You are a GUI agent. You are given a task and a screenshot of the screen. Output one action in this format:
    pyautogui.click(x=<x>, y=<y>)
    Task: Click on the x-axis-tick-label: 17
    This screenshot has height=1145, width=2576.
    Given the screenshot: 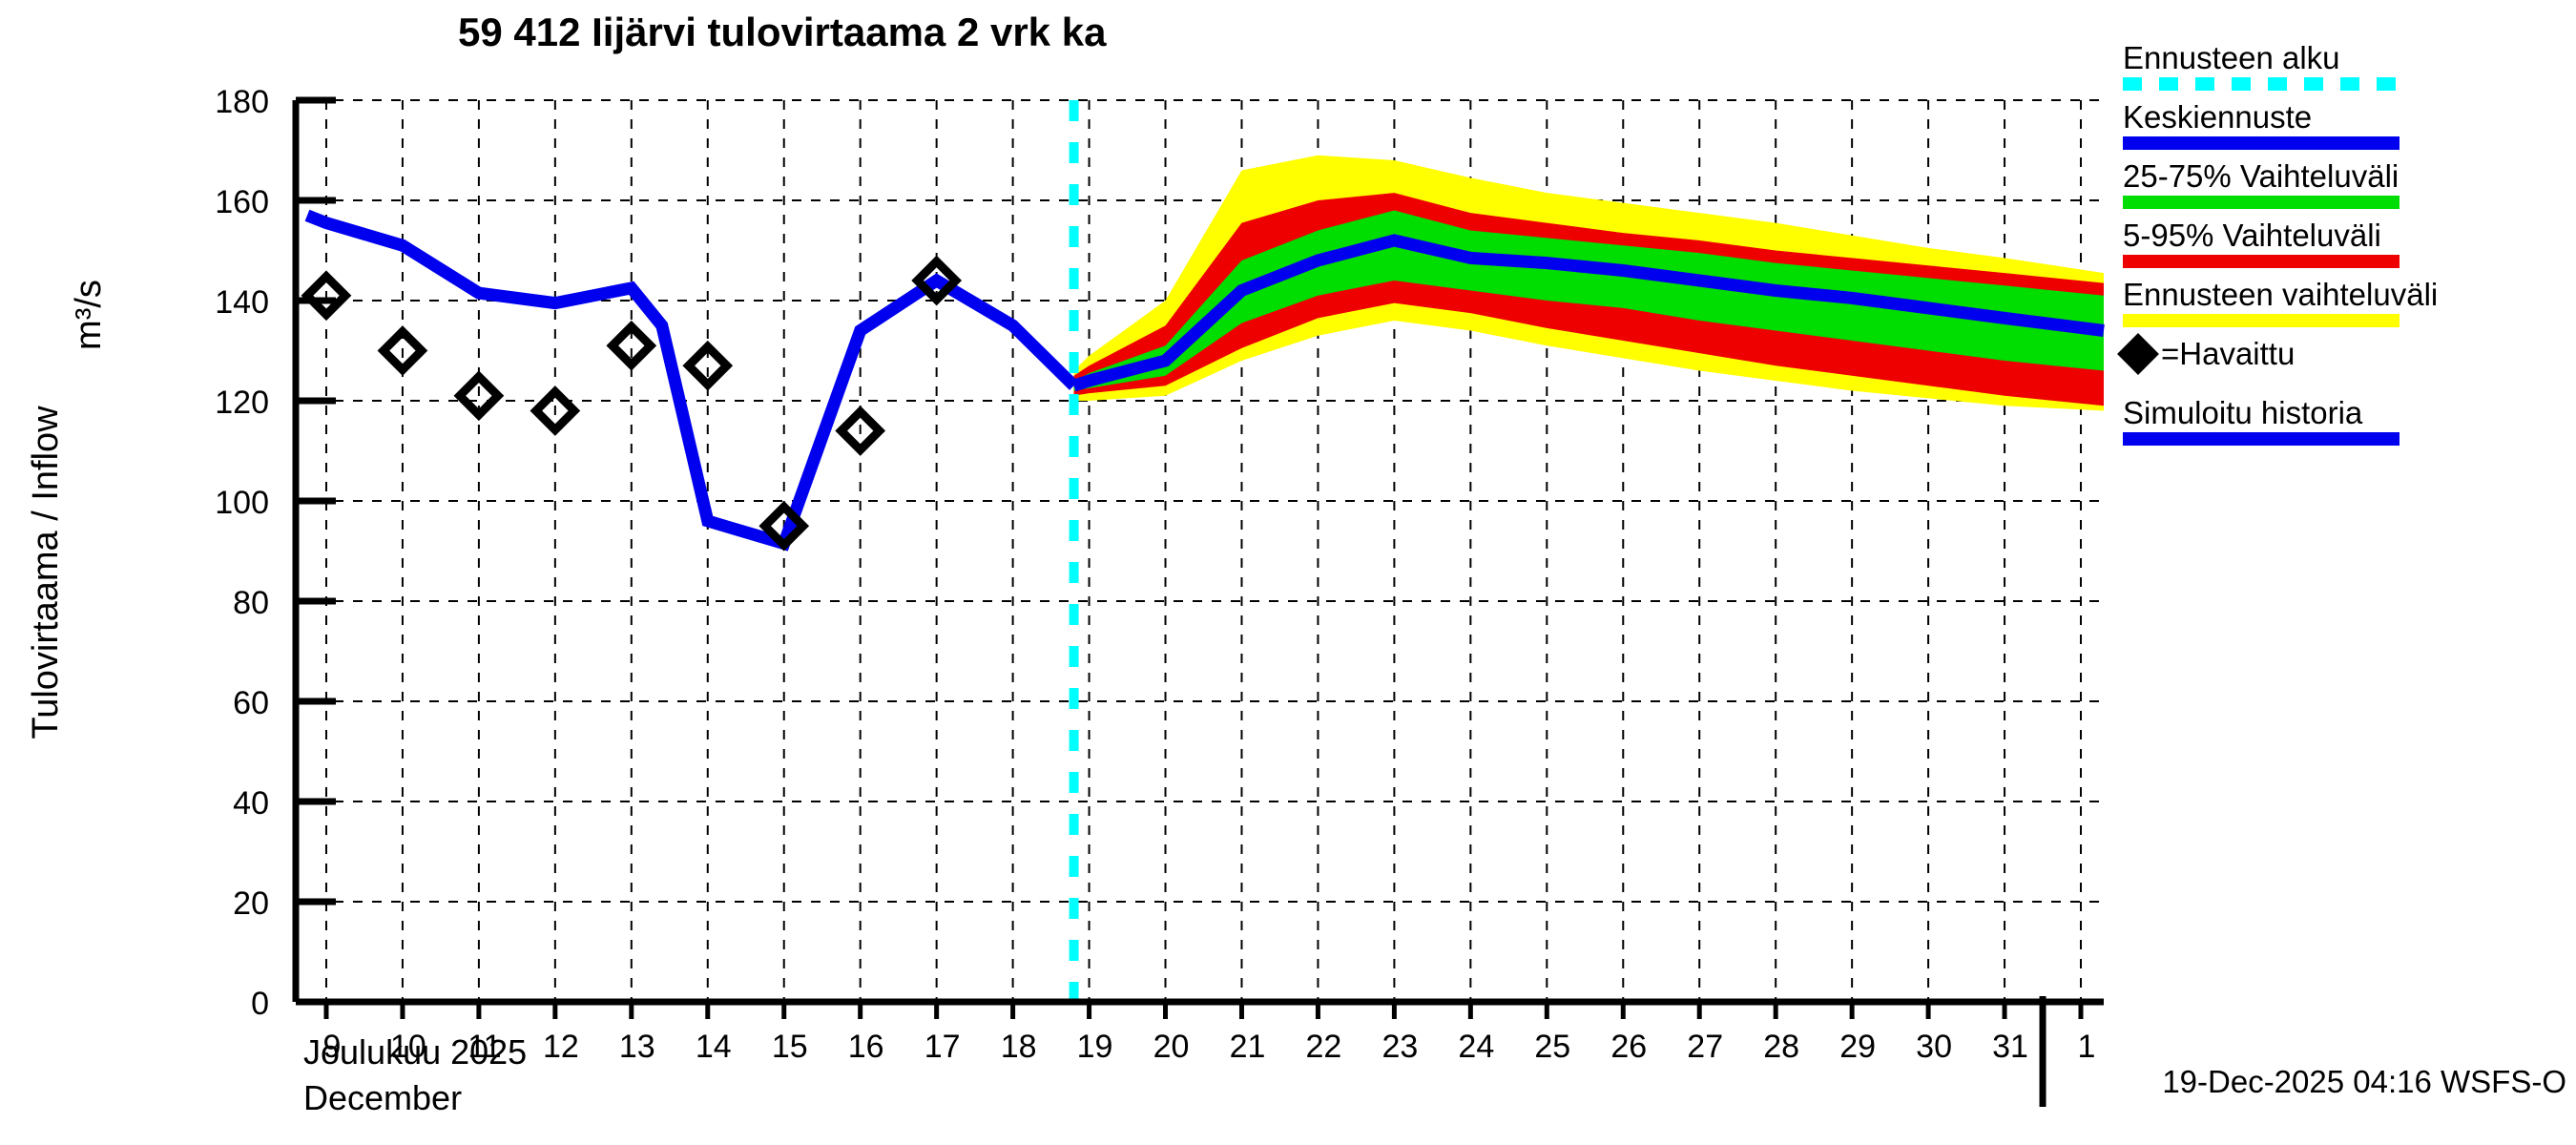 What is the action you would take?
    pyautogui.click(x=942, y=1047)
    